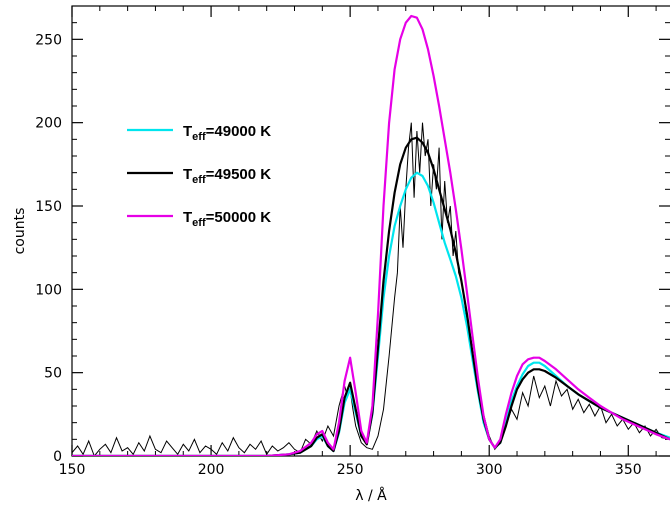 The width and height of the screenshot is (670, 508). What do you see at coordinates (227, 219) in the screenshot?
I see `legend-label: Teff=50000 K` at bounding box center [227, 219].